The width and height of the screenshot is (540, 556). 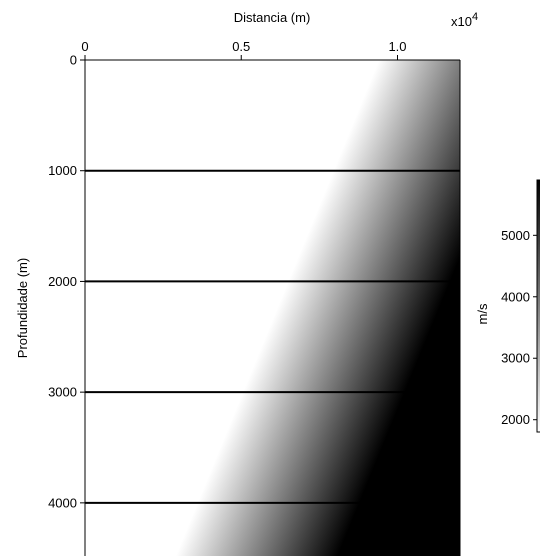 I want to click on y-tick-label: 3000, so click(x=62, y=392).